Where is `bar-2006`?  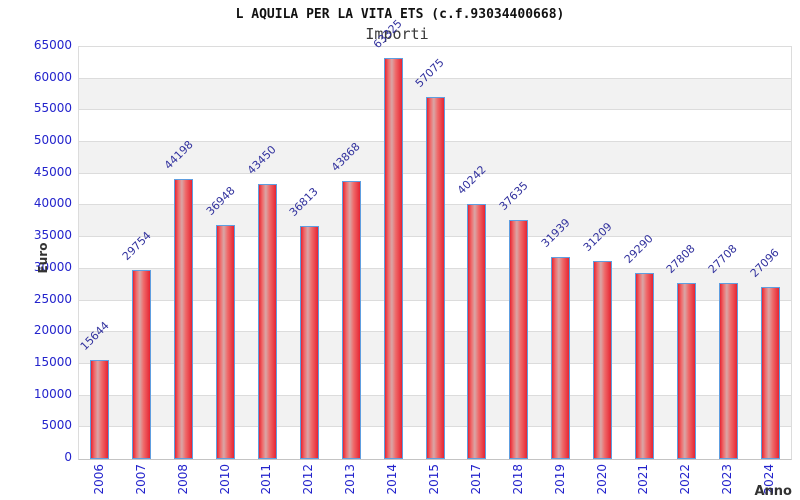
bar-2006 is located at coordinates (100, 409).